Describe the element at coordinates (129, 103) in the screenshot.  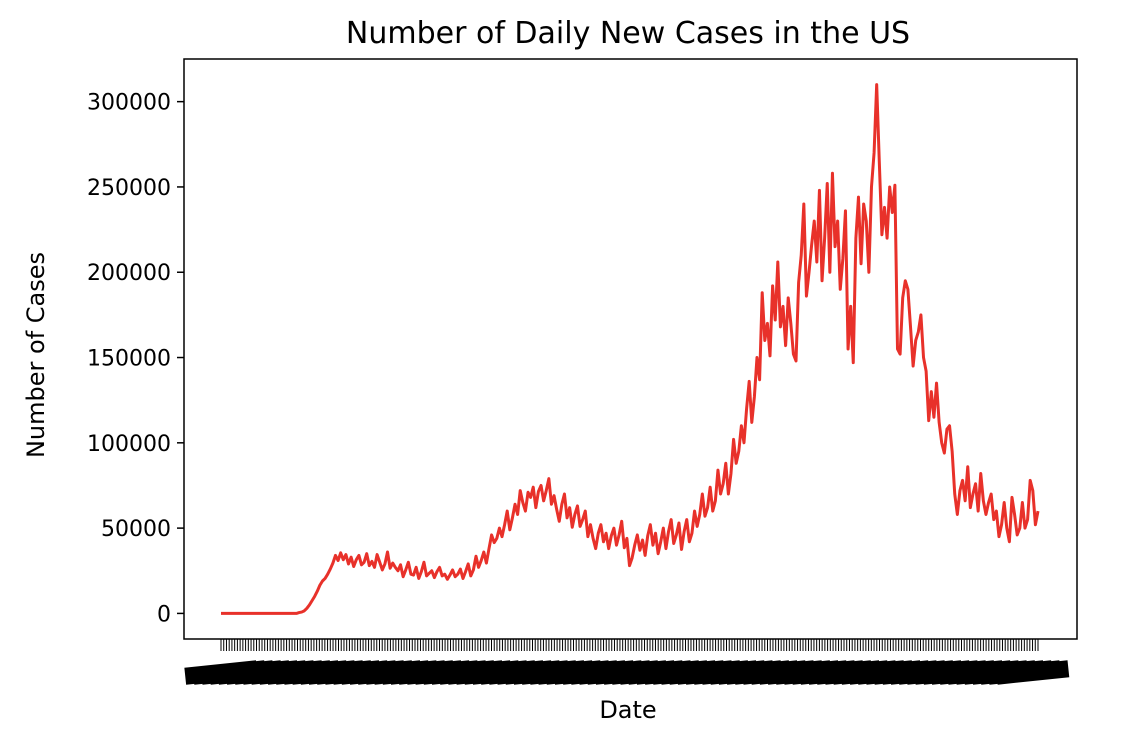
I see `y-tick-label: 300000` at that location.